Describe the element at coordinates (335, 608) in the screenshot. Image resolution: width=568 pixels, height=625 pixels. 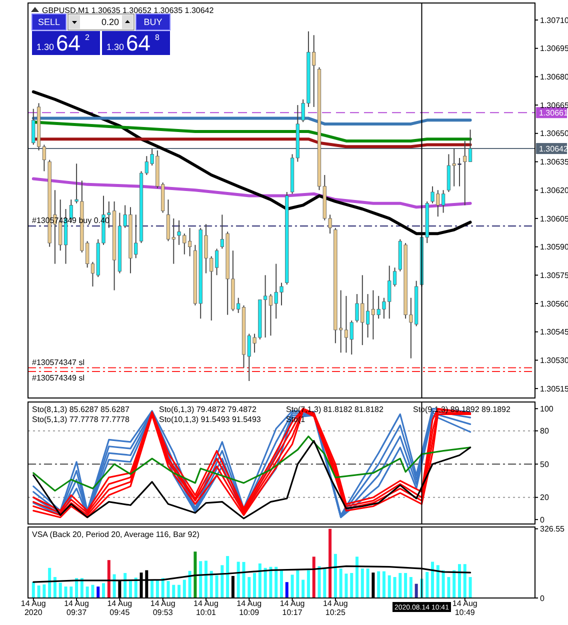
I see `x-tick-label: 14 Aug 10:25` at that location.